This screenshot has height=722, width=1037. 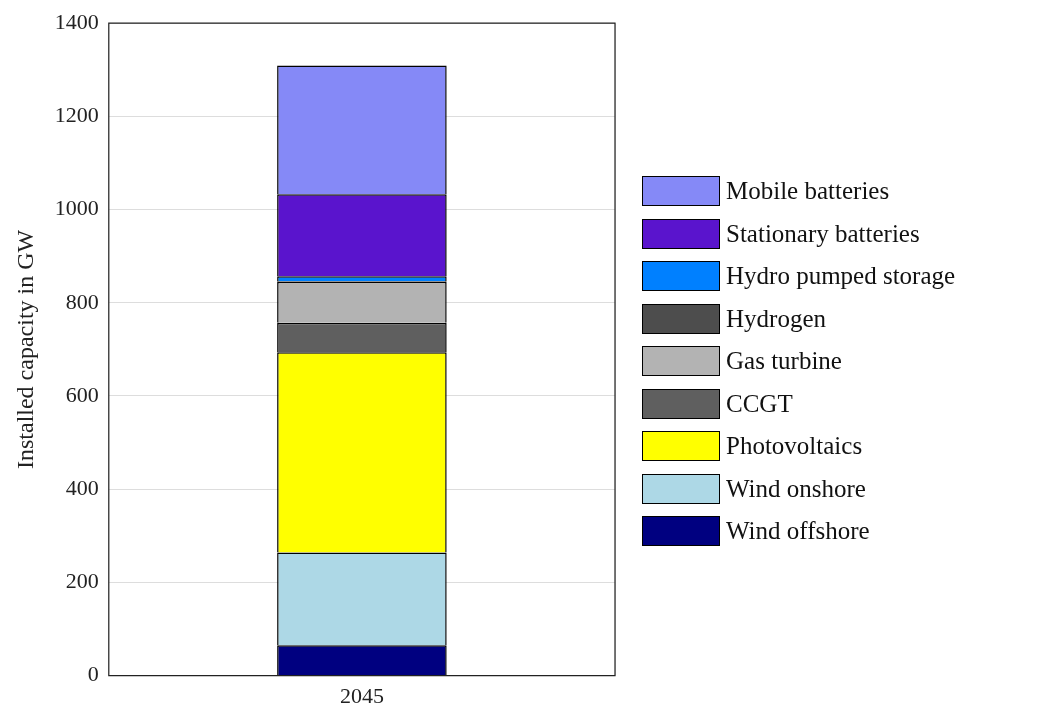 I want to click on y-tick-label: 600, so click(x=82, y=394).